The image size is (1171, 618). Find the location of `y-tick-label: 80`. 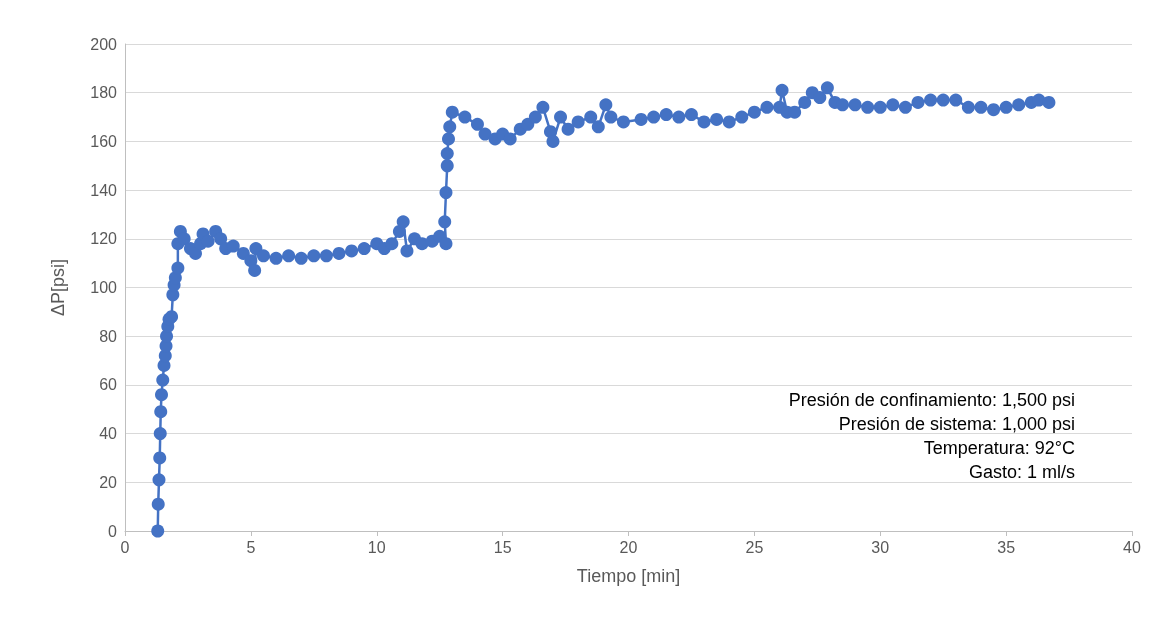

y-tick-label: 80 is located at coordinates (108, 336).